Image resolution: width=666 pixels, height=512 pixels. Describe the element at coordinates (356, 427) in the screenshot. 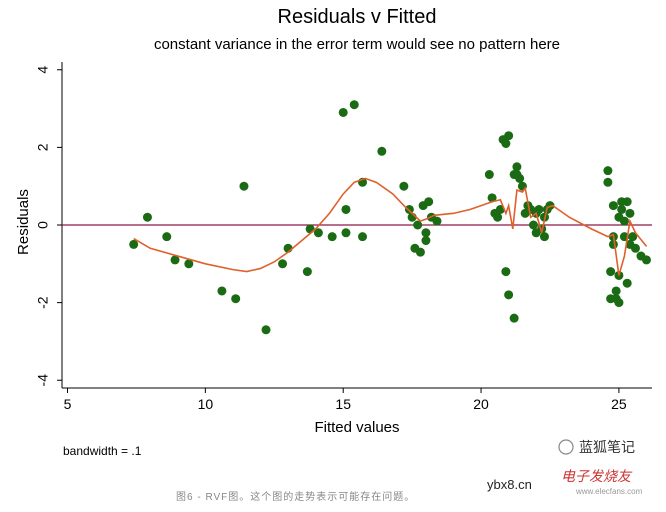

I see `x-axis-title: Fitted values` at that location.